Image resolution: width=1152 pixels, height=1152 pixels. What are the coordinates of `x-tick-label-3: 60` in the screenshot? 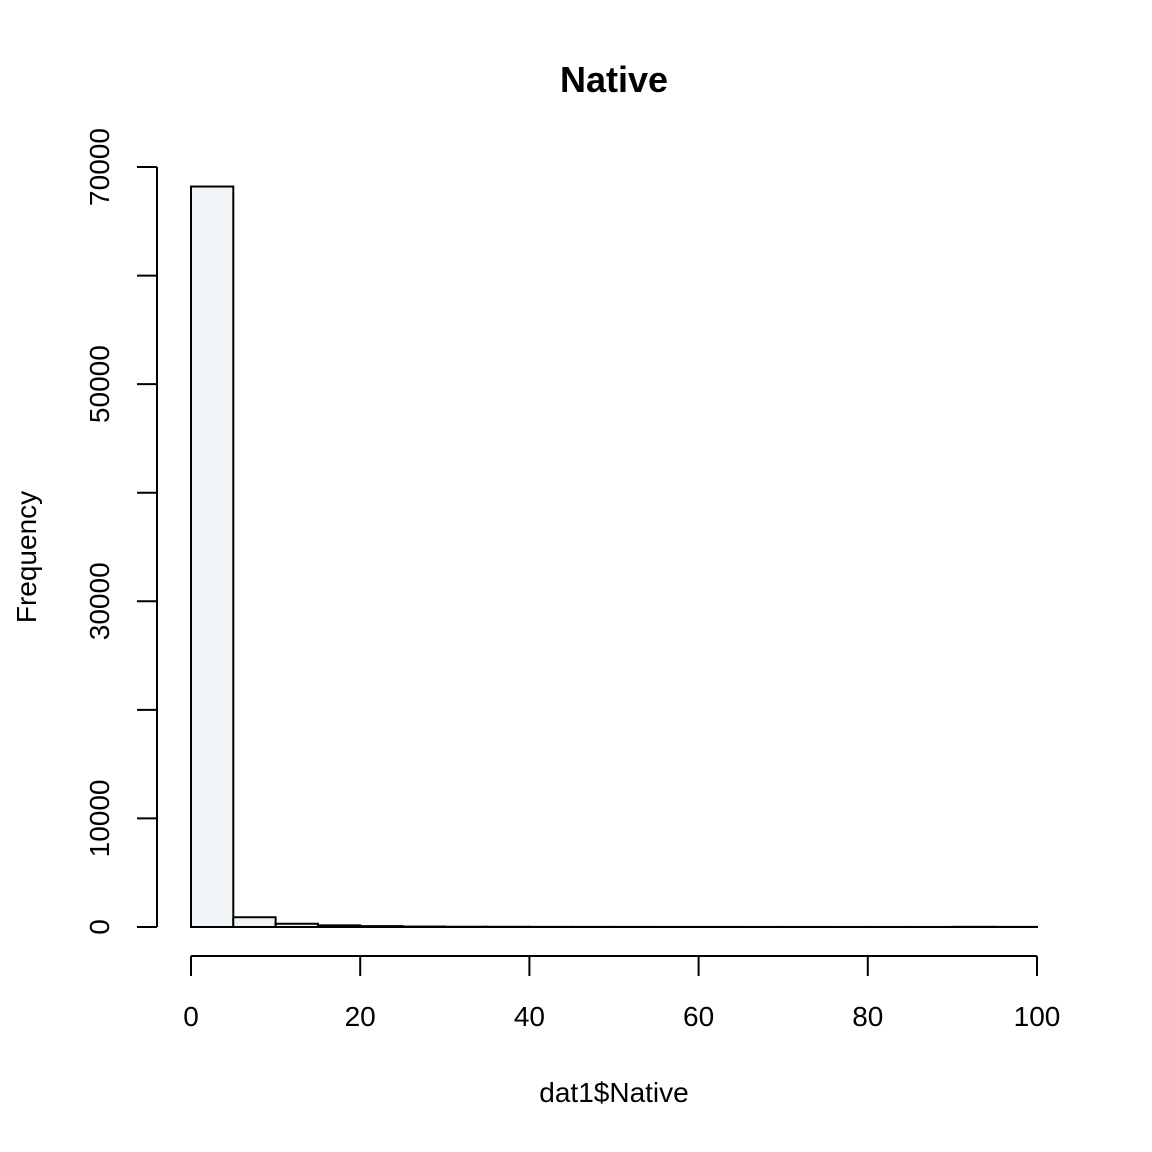 It's located at (698, 1016).